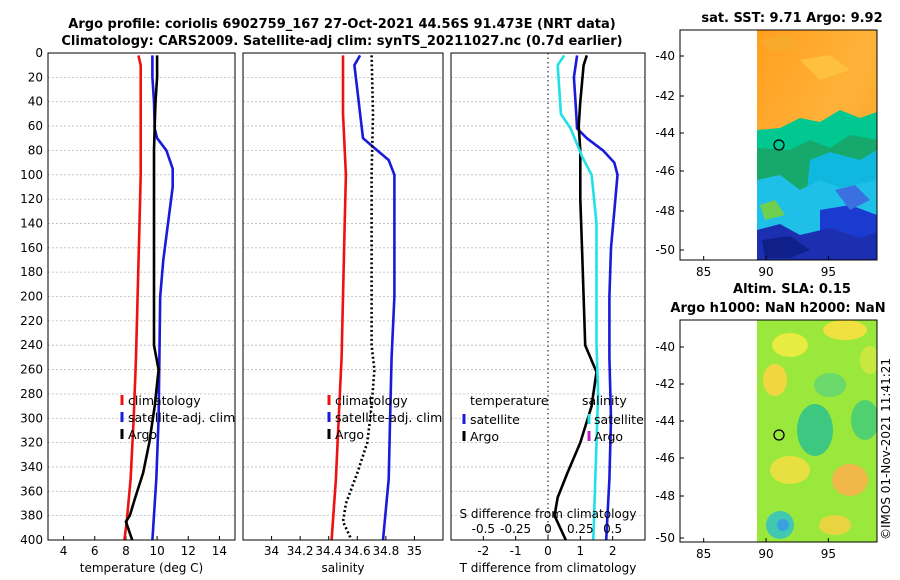 This screenshot has width=900, height=580. What do you see at coordinates (300, 551) in the screenshot?
I see `x-tick-label: 34.2` at bounding box center [300, 551].